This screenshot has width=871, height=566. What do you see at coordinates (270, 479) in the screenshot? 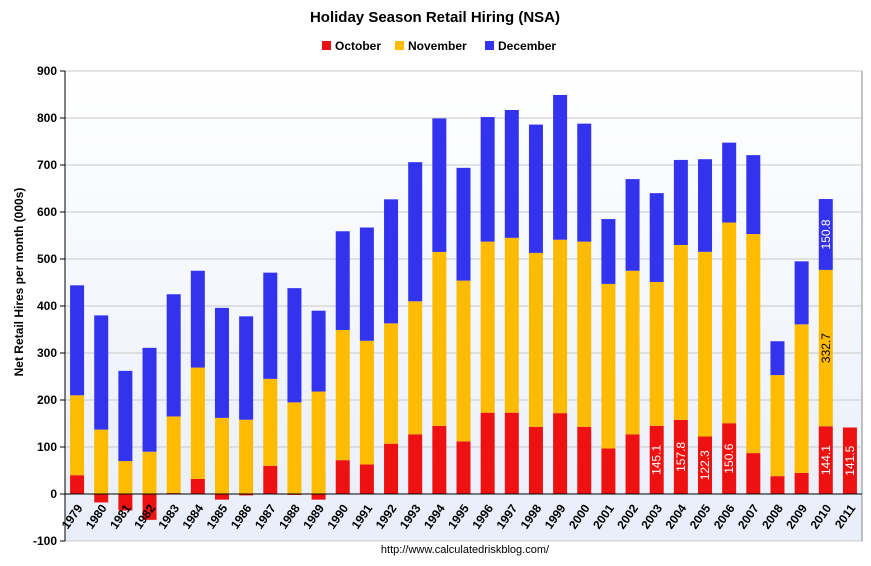
I see `bar-october-1987` at bounding box center [270, 479].